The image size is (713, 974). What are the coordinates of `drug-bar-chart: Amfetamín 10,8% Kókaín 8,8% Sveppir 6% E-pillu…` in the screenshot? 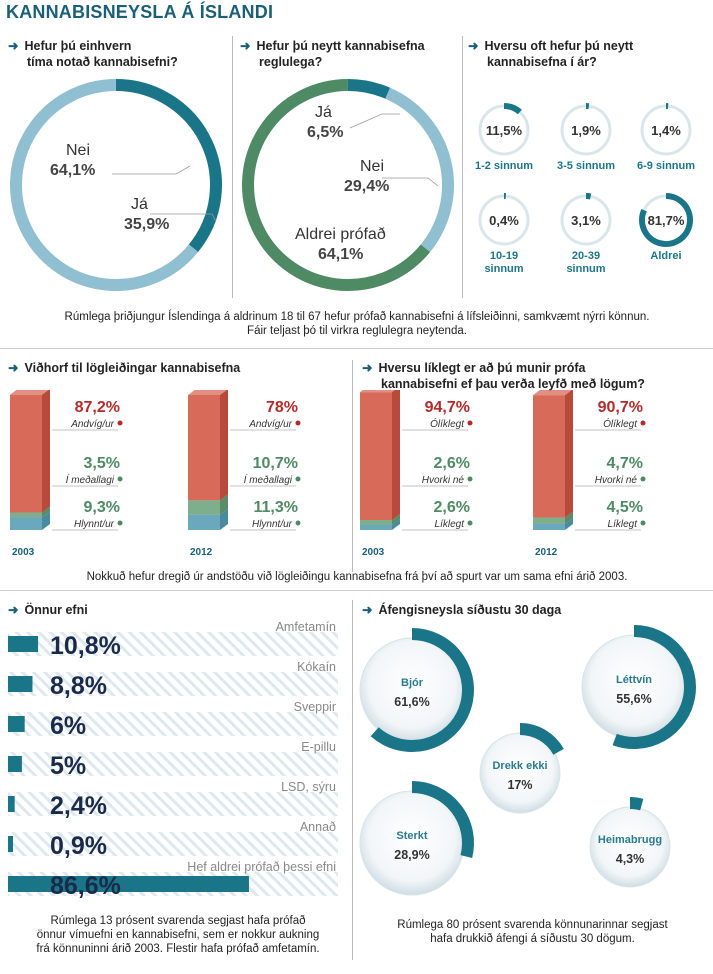 It's located at (173, 760).